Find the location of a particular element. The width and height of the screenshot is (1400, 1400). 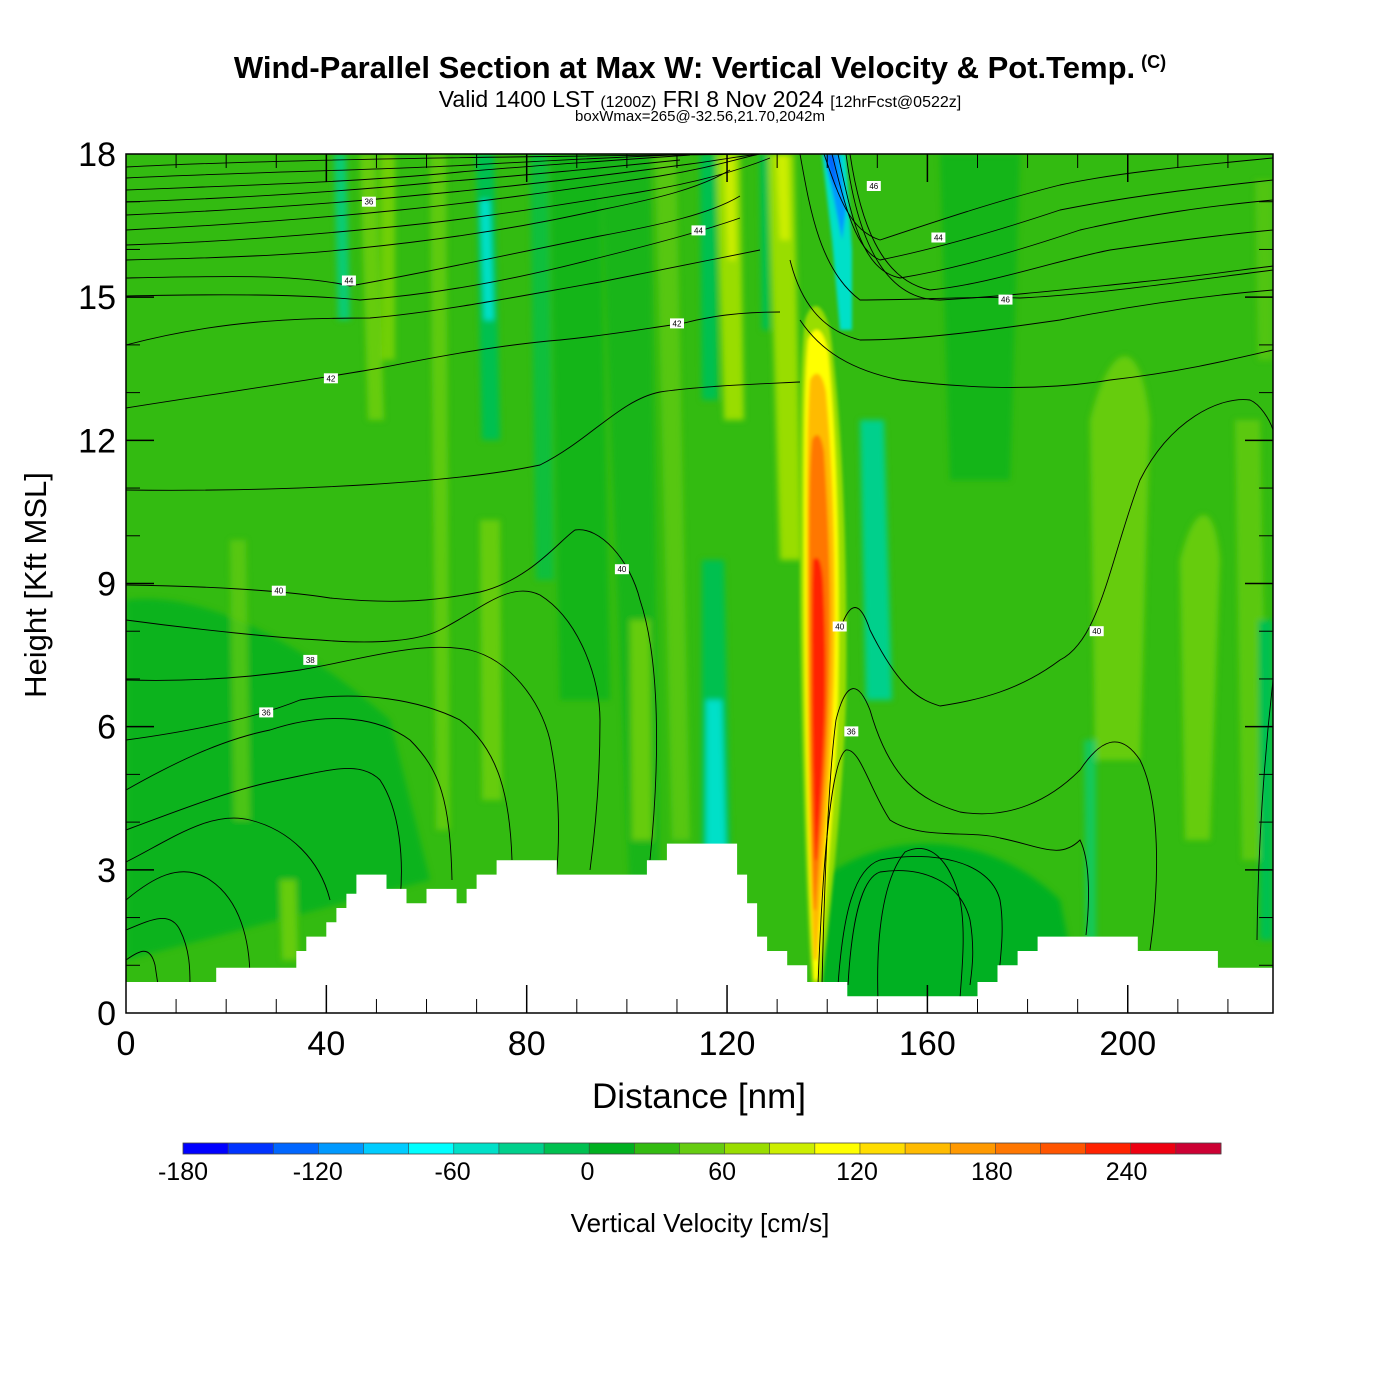

copyright-mark: (C) is located at coordinates (1154, 62).